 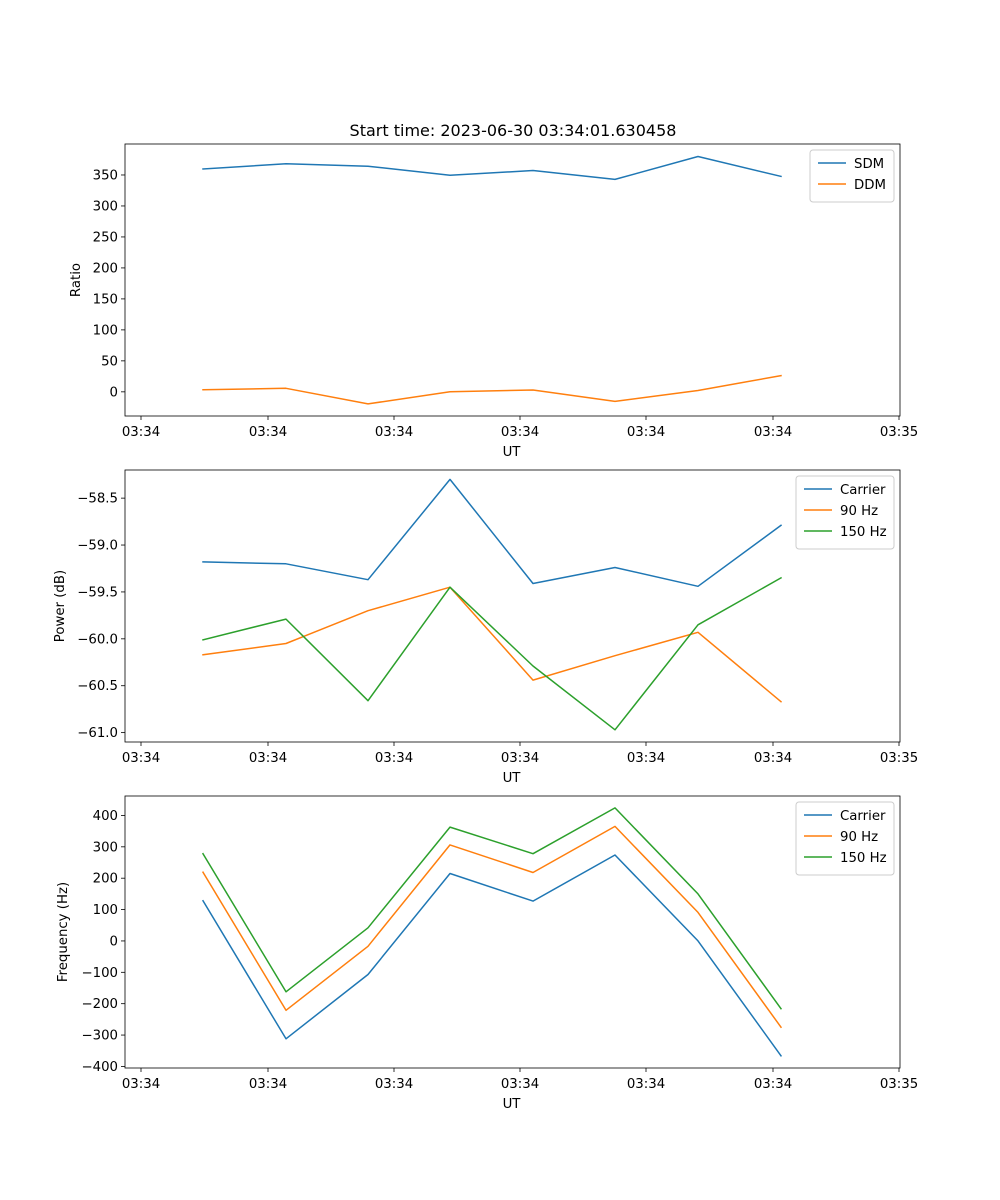 I want to click on ratio-legend-label: SDM, so click(x=869, y=164).